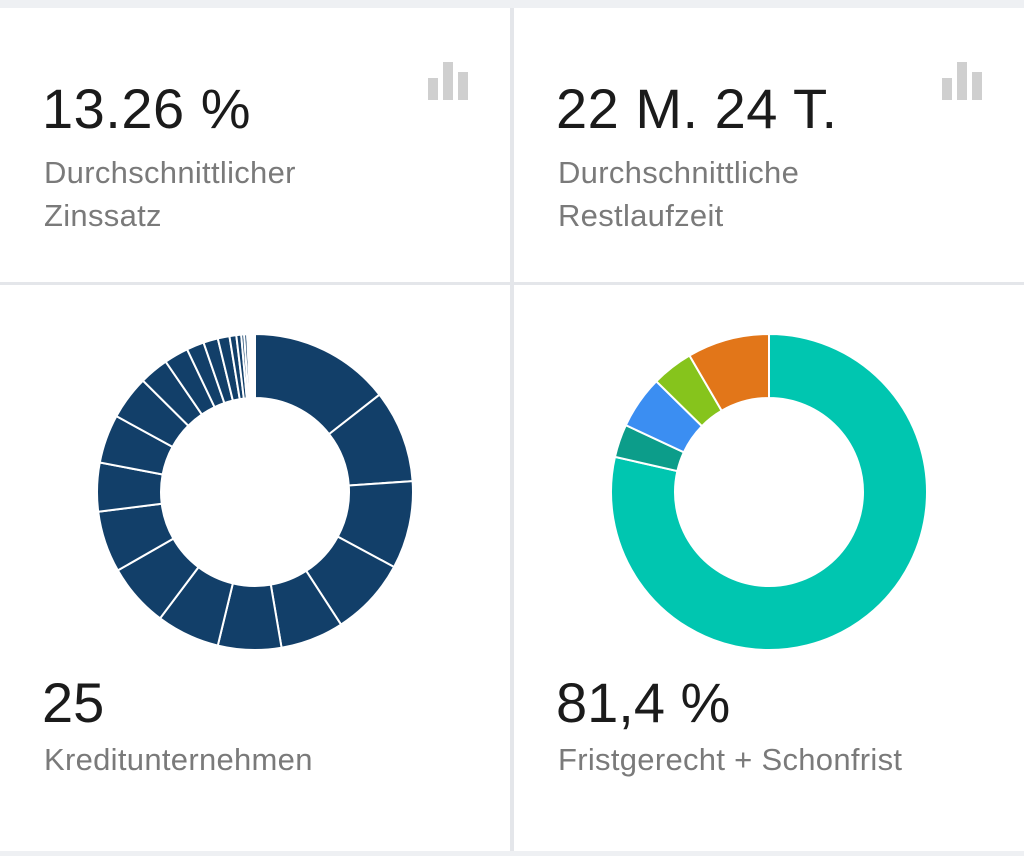 The height and width of the screenshot is (856, 1024). What do you see at coordinates (178, 759) in the screenshot?
I see `lenders-count-label: Kreditunternehmen` at bounding box center [178, 759].